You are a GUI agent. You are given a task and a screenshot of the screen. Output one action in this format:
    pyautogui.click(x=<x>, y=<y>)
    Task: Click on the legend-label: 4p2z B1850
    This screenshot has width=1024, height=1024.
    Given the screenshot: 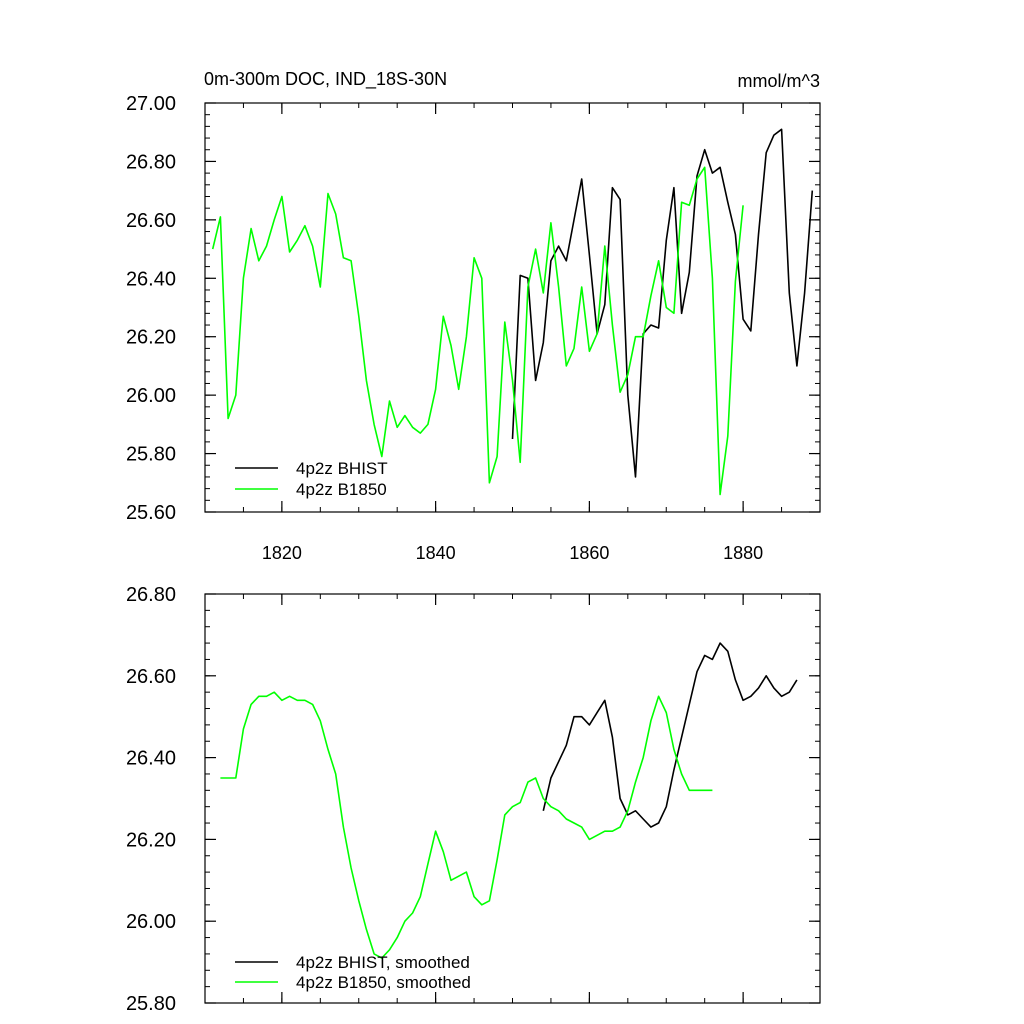 What is the action you would take?
    pyautogui.click(x=341, y=489)
    